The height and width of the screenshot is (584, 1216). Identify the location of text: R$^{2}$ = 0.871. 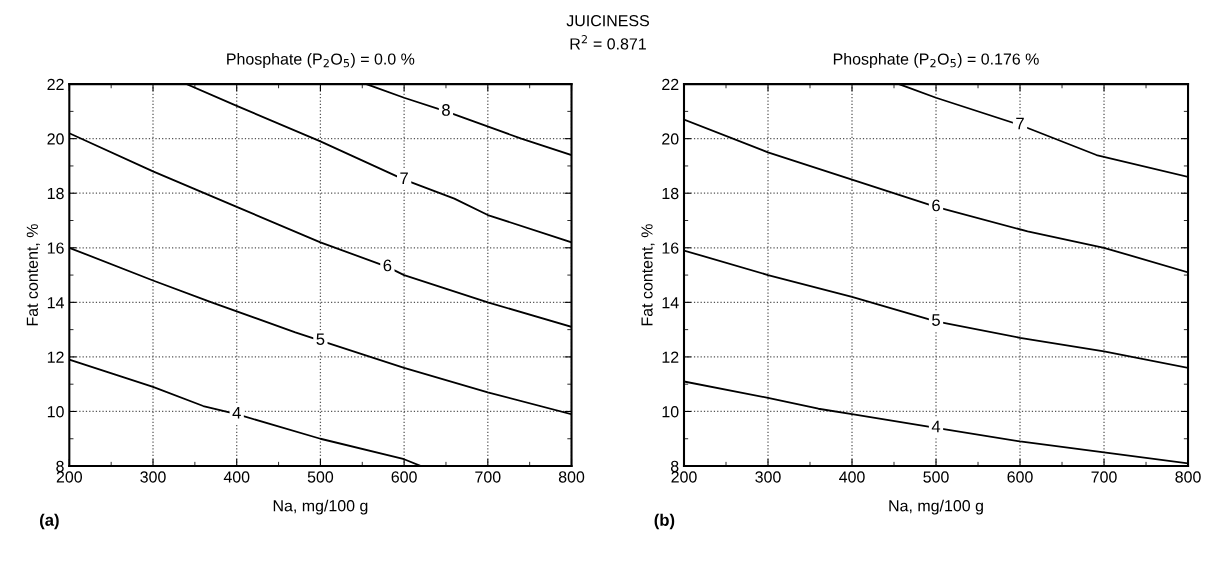
(608, 42).